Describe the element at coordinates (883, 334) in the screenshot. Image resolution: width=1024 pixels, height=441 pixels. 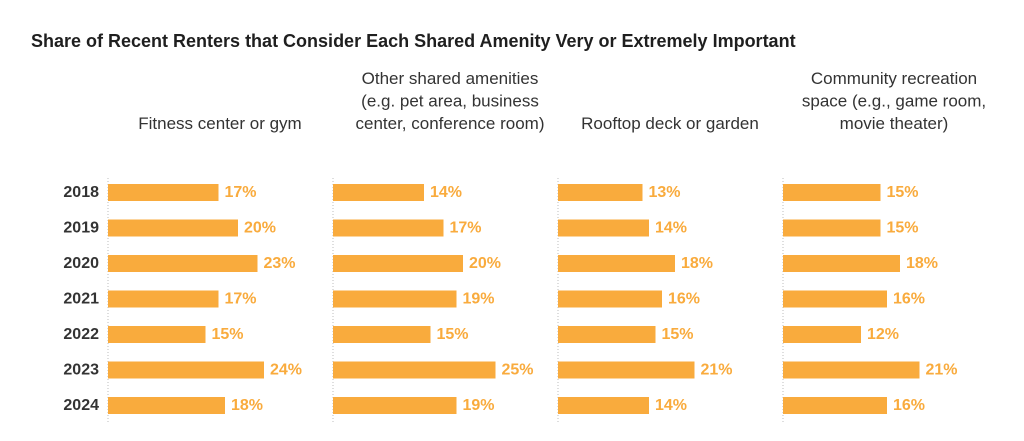
I see `value-label: 12%` at that location.